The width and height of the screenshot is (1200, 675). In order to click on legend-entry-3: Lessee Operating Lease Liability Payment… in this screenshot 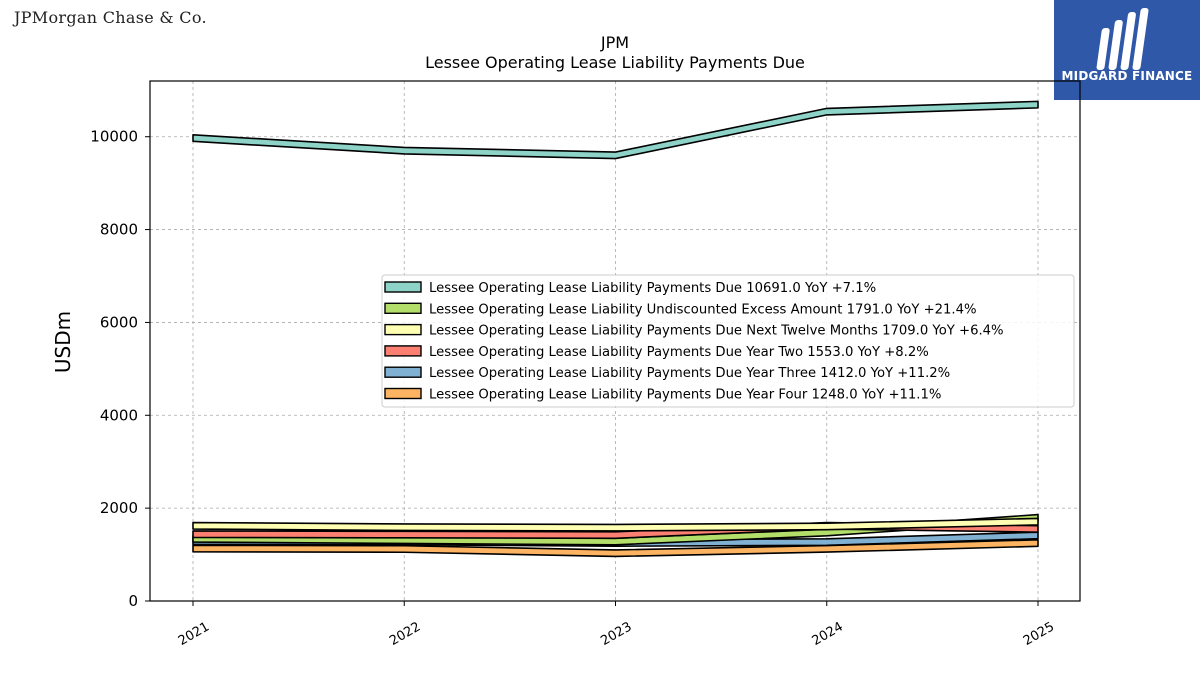, I will do `click(679, 352)`.